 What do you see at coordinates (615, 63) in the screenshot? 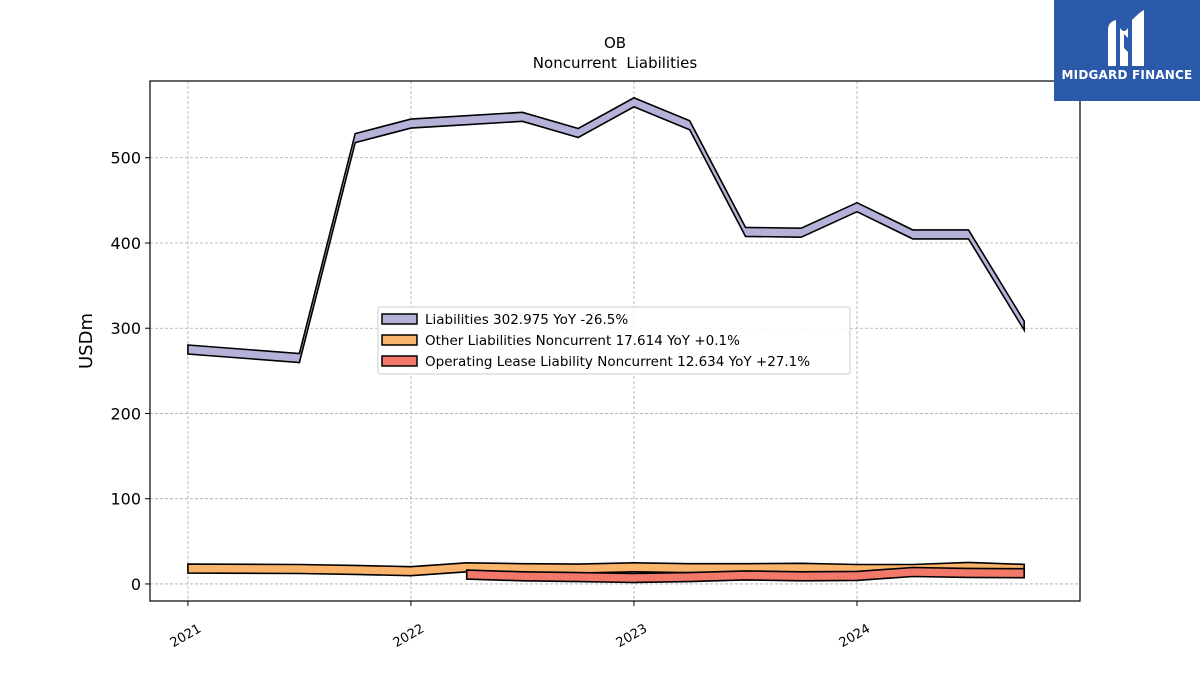
I see `chart-subtitle: Noncurrent Liabilities` at bounding box center [615, 63].